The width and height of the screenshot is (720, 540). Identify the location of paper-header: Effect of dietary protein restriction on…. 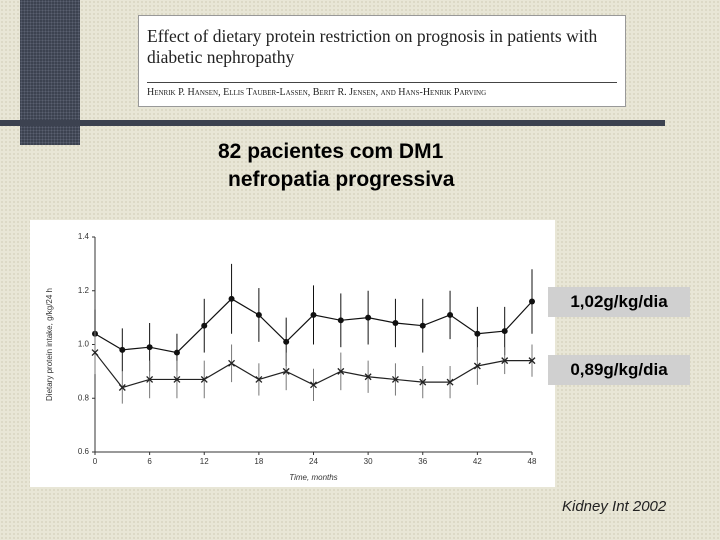
(382, 61).